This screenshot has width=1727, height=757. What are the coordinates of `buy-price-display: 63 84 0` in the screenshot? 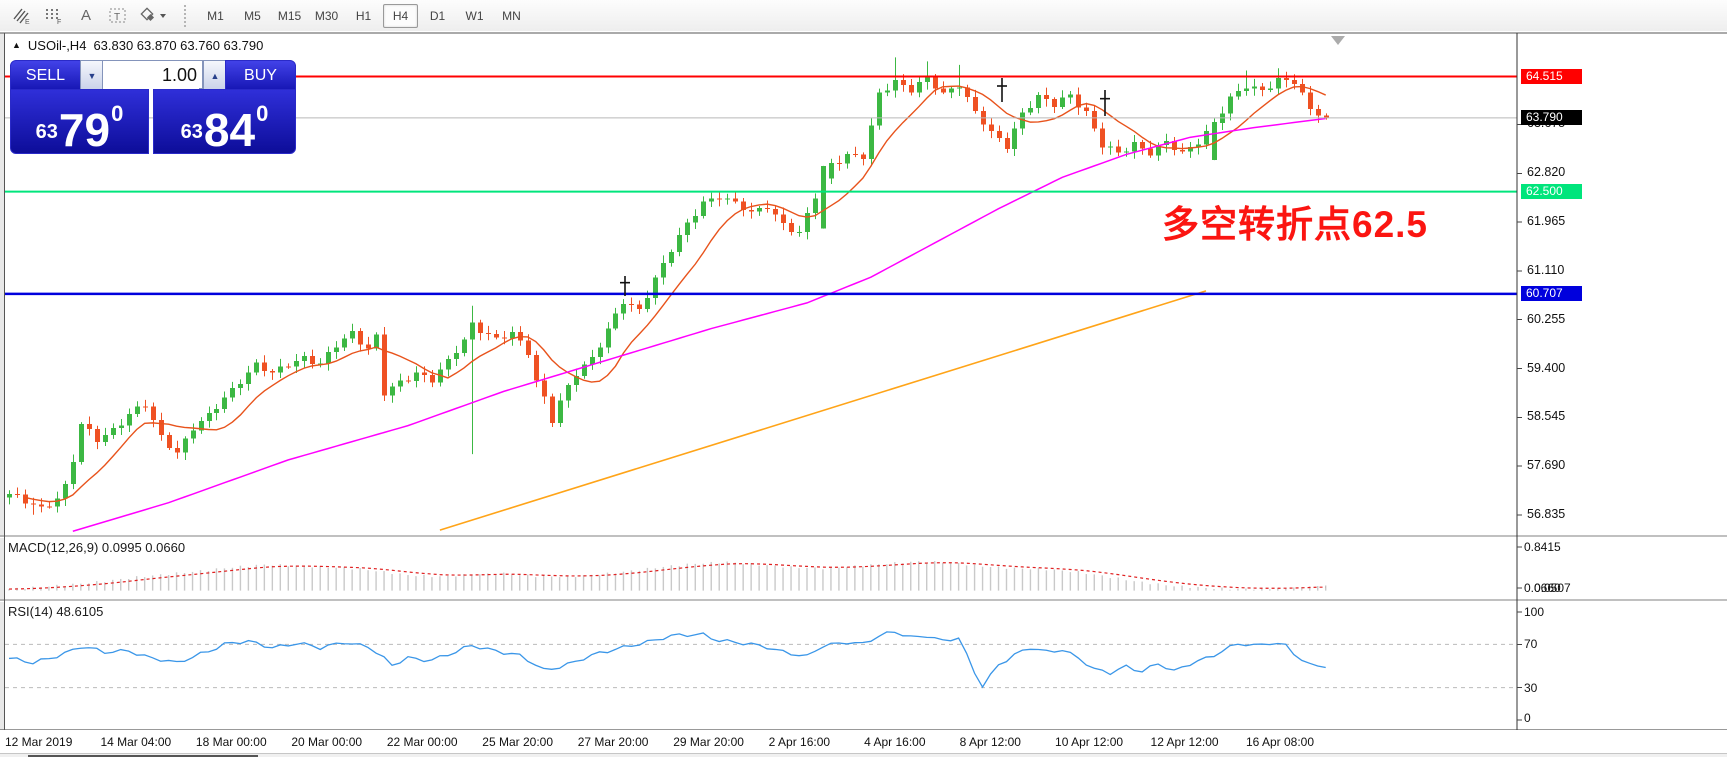 It's located at (224, 121).